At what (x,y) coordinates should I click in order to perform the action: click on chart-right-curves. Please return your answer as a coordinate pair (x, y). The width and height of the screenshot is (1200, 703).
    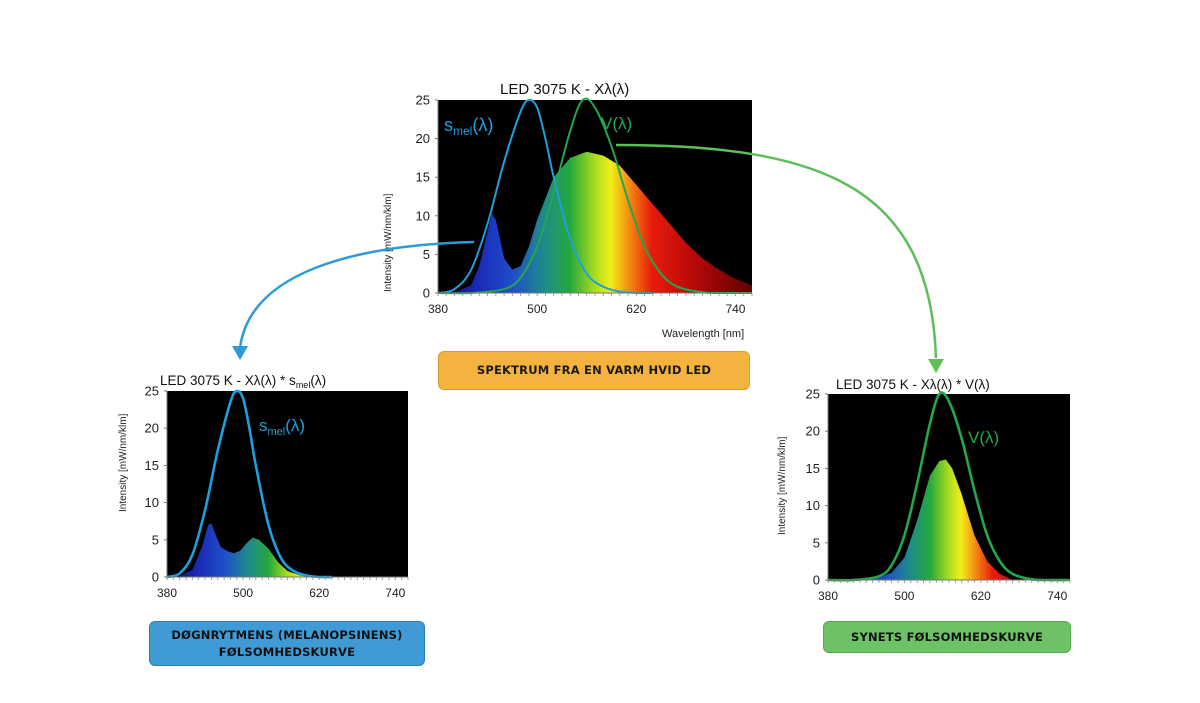
    Looking at the image, I should click on (949, 486).